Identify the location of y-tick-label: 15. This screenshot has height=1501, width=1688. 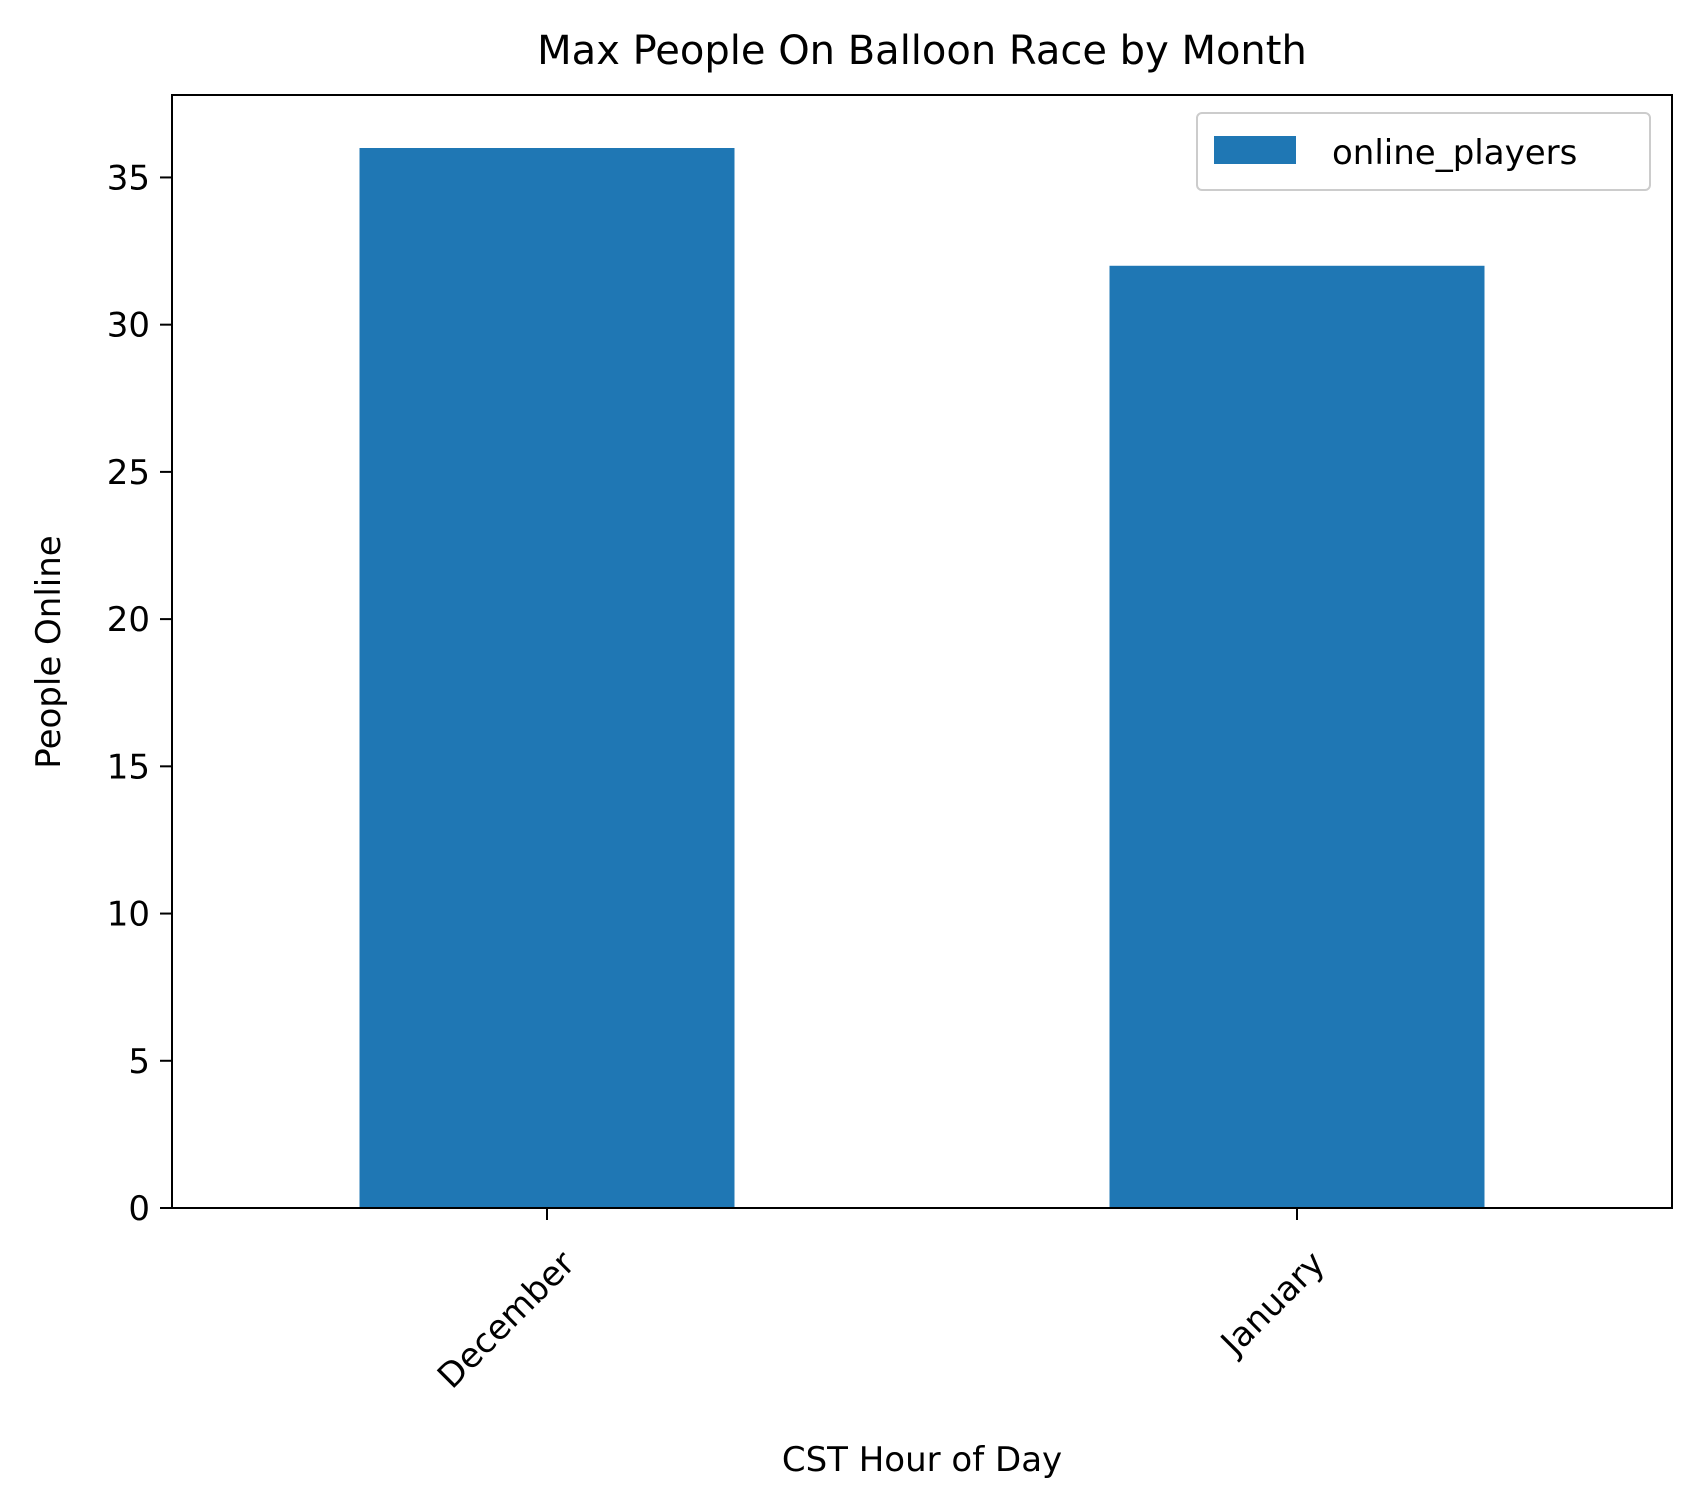
(128, 767).